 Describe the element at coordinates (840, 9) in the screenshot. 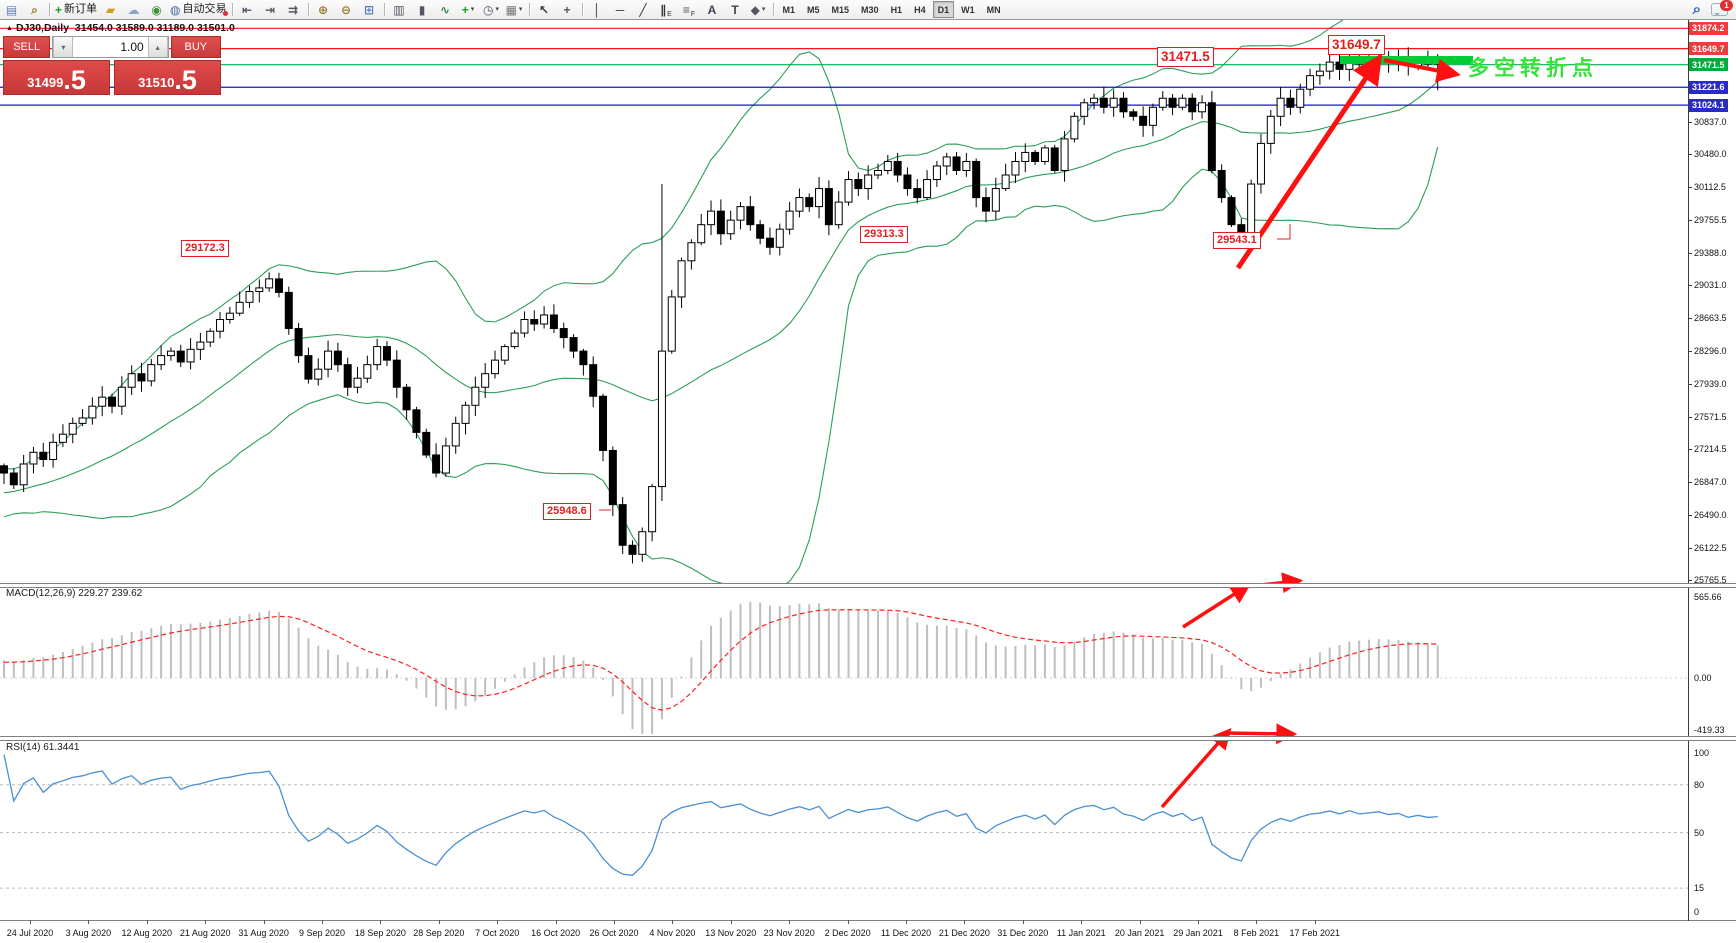

I see `timeframe-M15: M15` at that location.